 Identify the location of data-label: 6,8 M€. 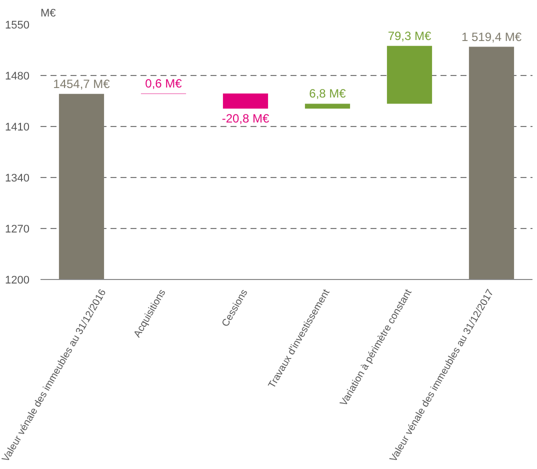
(327, 93).